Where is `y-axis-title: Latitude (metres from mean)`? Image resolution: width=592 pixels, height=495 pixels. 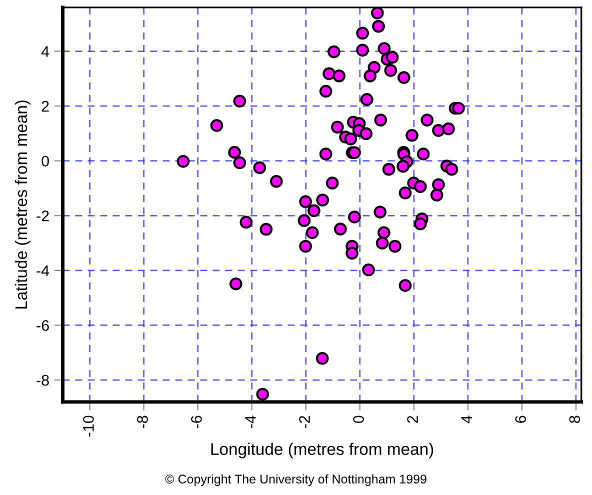 y-axis-title: Latitude (metres from mean) is located at coordinates (22, 204).